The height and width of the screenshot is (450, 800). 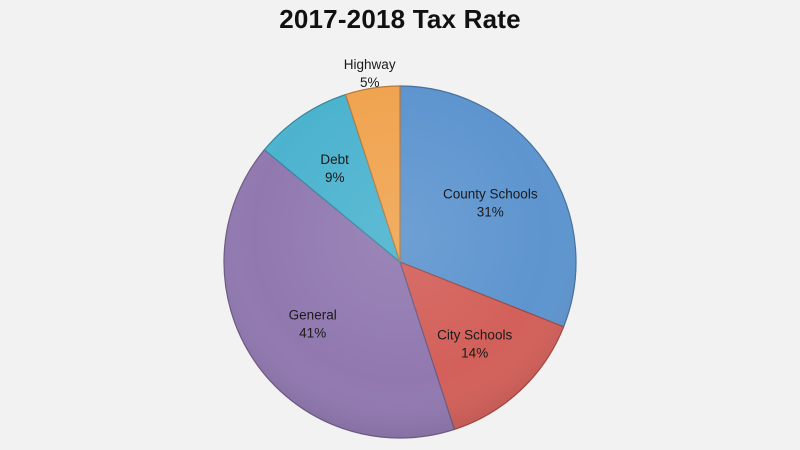 I want to click on slice-label-county-schools: County Schools, so click(x=490, y=194).